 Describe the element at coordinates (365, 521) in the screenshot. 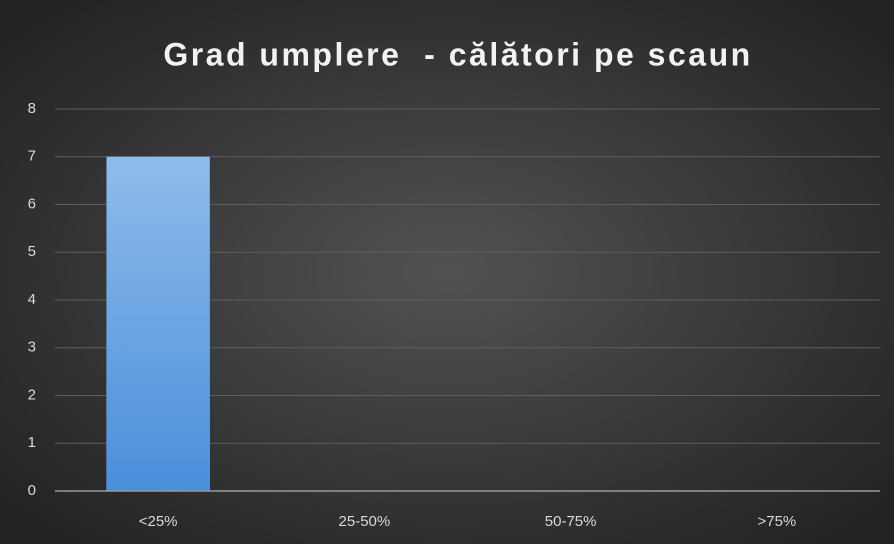

I see `x-tick-label: 25-50%` at that location.